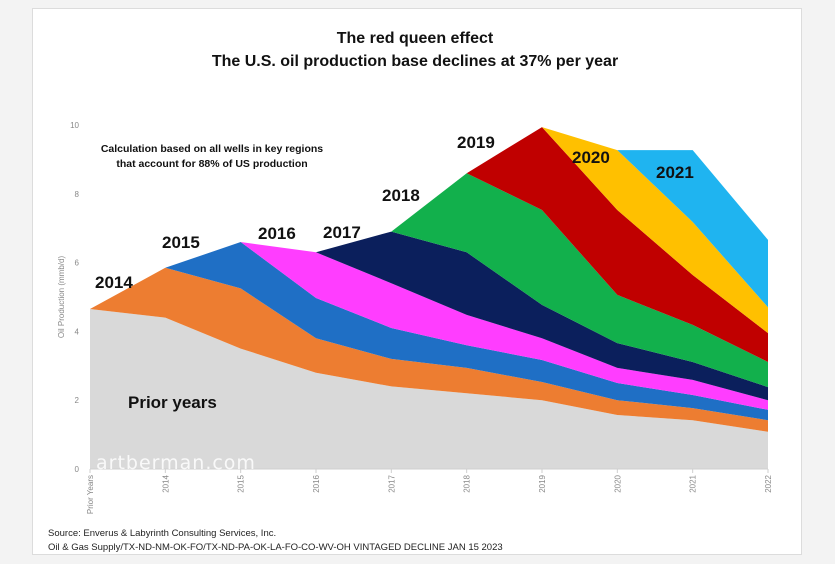 The image size is (835, 564). I want to click on annotation-2019: 2019, so click(476, 142).